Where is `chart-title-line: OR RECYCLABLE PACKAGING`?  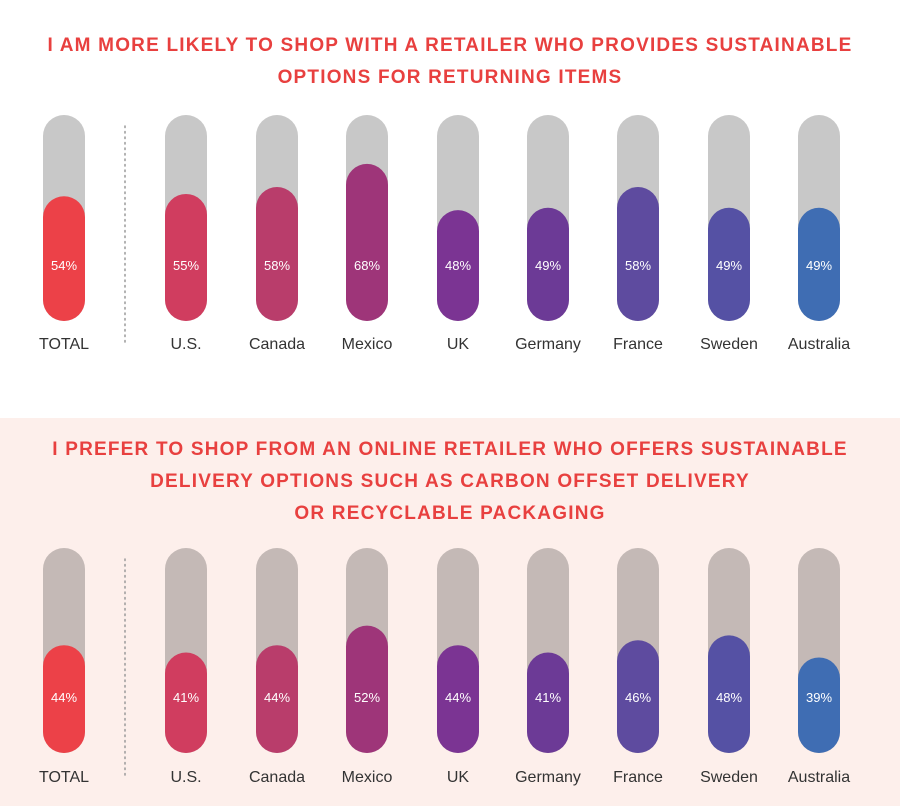
chart-title-line: OR RECYCLABLE PACKAGING is located at coordinates (450, 513).